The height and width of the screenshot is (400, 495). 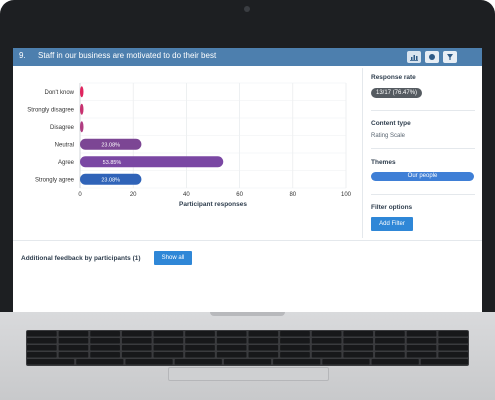 I want to click on filter-options-label: Filter options, so click(x=392, y=207).